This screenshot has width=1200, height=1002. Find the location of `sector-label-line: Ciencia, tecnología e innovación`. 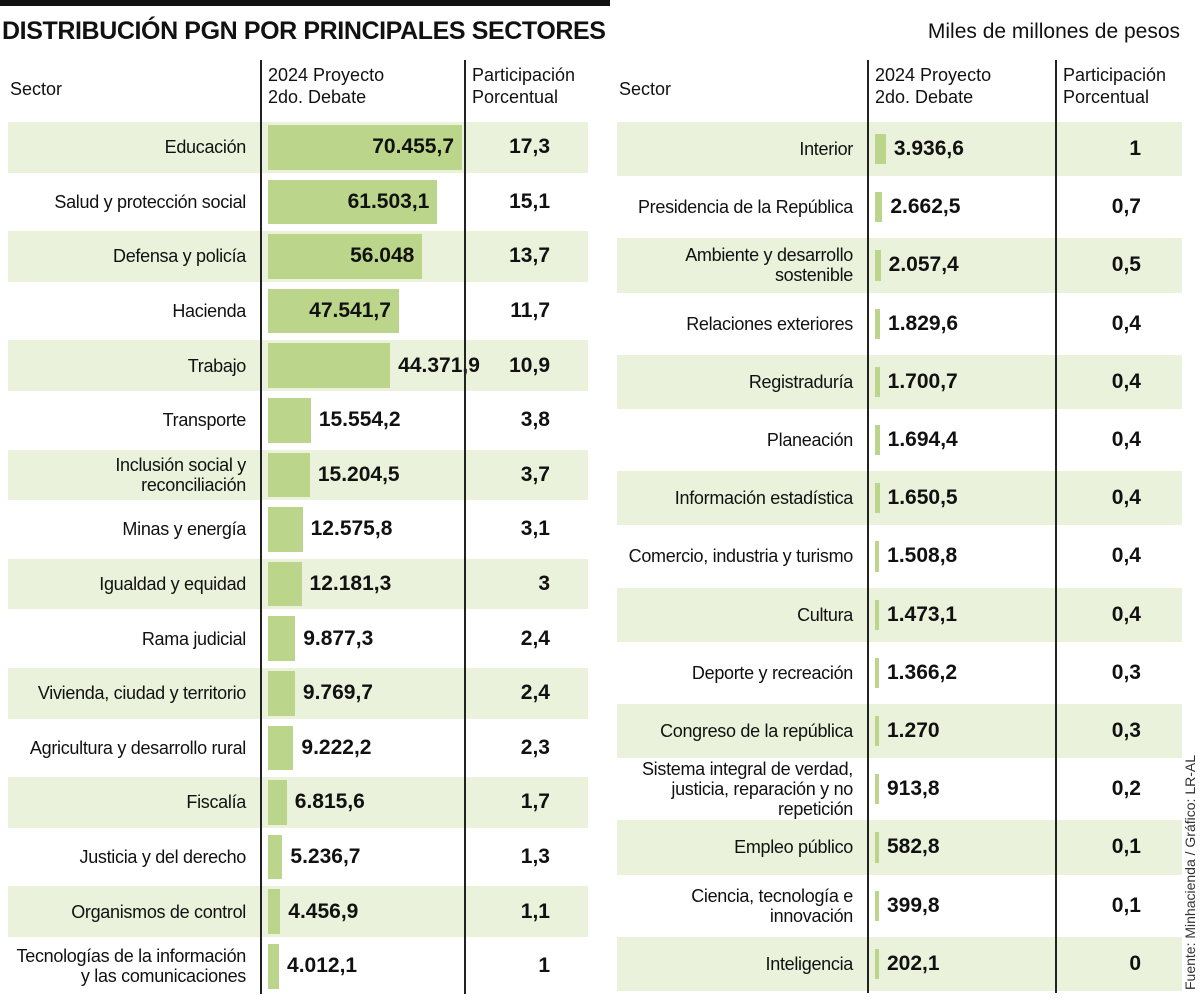

sector-label-line: Ciencia, tecnología e innovación is located at coordinates (772, 905).